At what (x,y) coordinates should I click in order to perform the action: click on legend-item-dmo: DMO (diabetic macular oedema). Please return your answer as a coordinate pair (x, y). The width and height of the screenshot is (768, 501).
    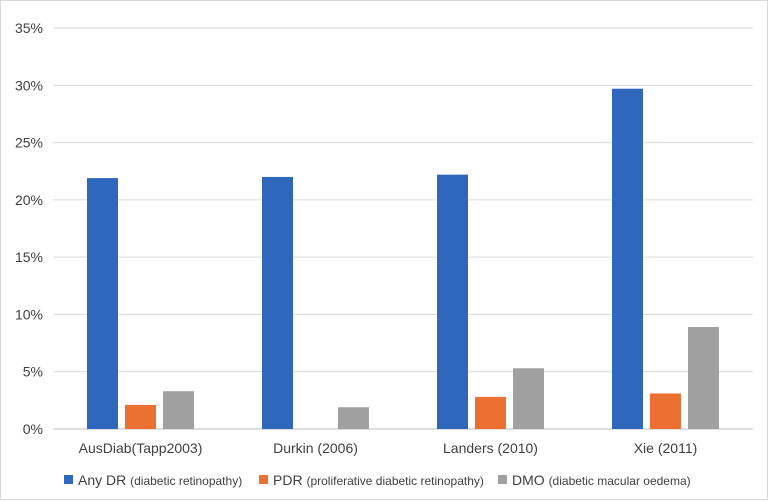
    Looking at the image, I should click on (594, 480).